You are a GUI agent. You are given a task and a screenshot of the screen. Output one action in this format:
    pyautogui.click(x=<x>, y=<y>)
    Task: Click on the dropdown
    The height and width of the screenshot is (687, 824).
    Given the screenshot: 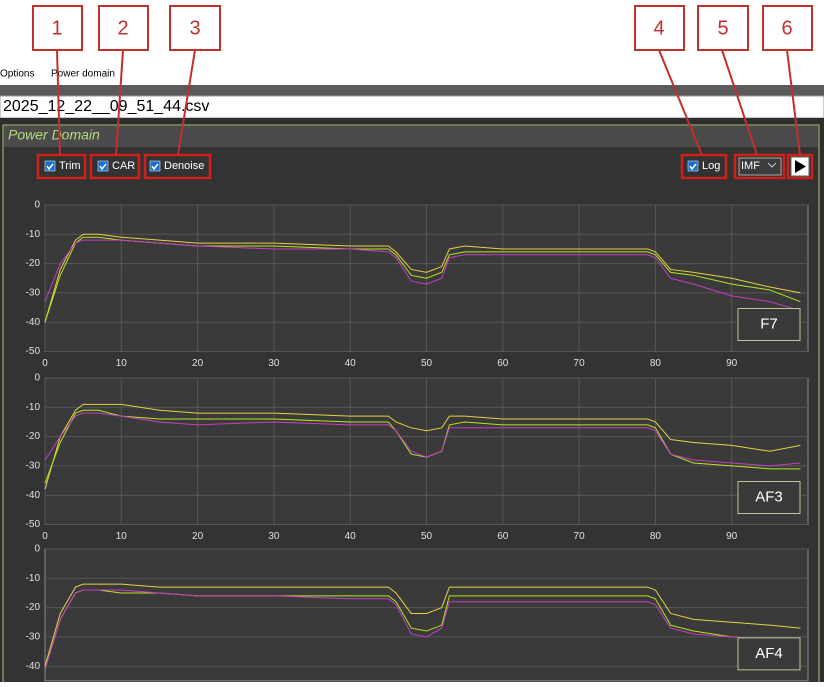 What is the action you would take?
    pyautogui.click(x=760, y=166)
    